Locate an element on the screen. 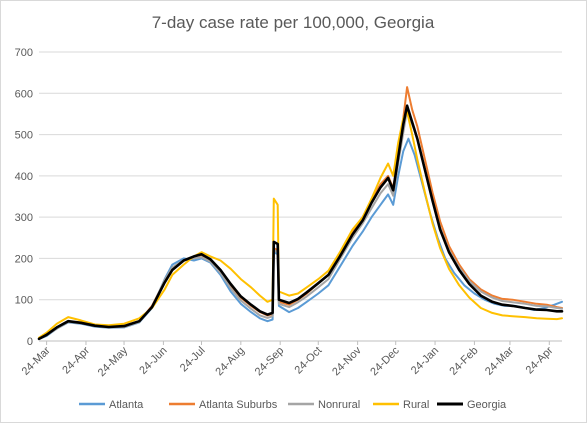  legend-label: Georgia is located at coordinates (487, 405).